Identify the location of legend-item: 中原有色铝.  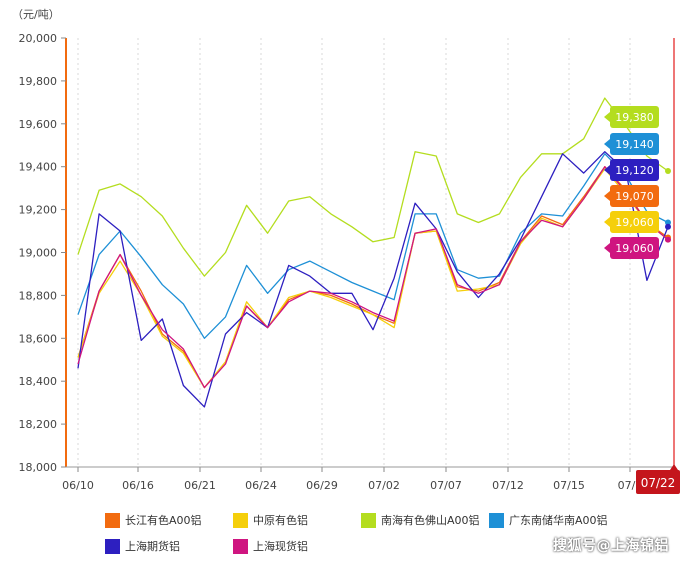
(270, 520).